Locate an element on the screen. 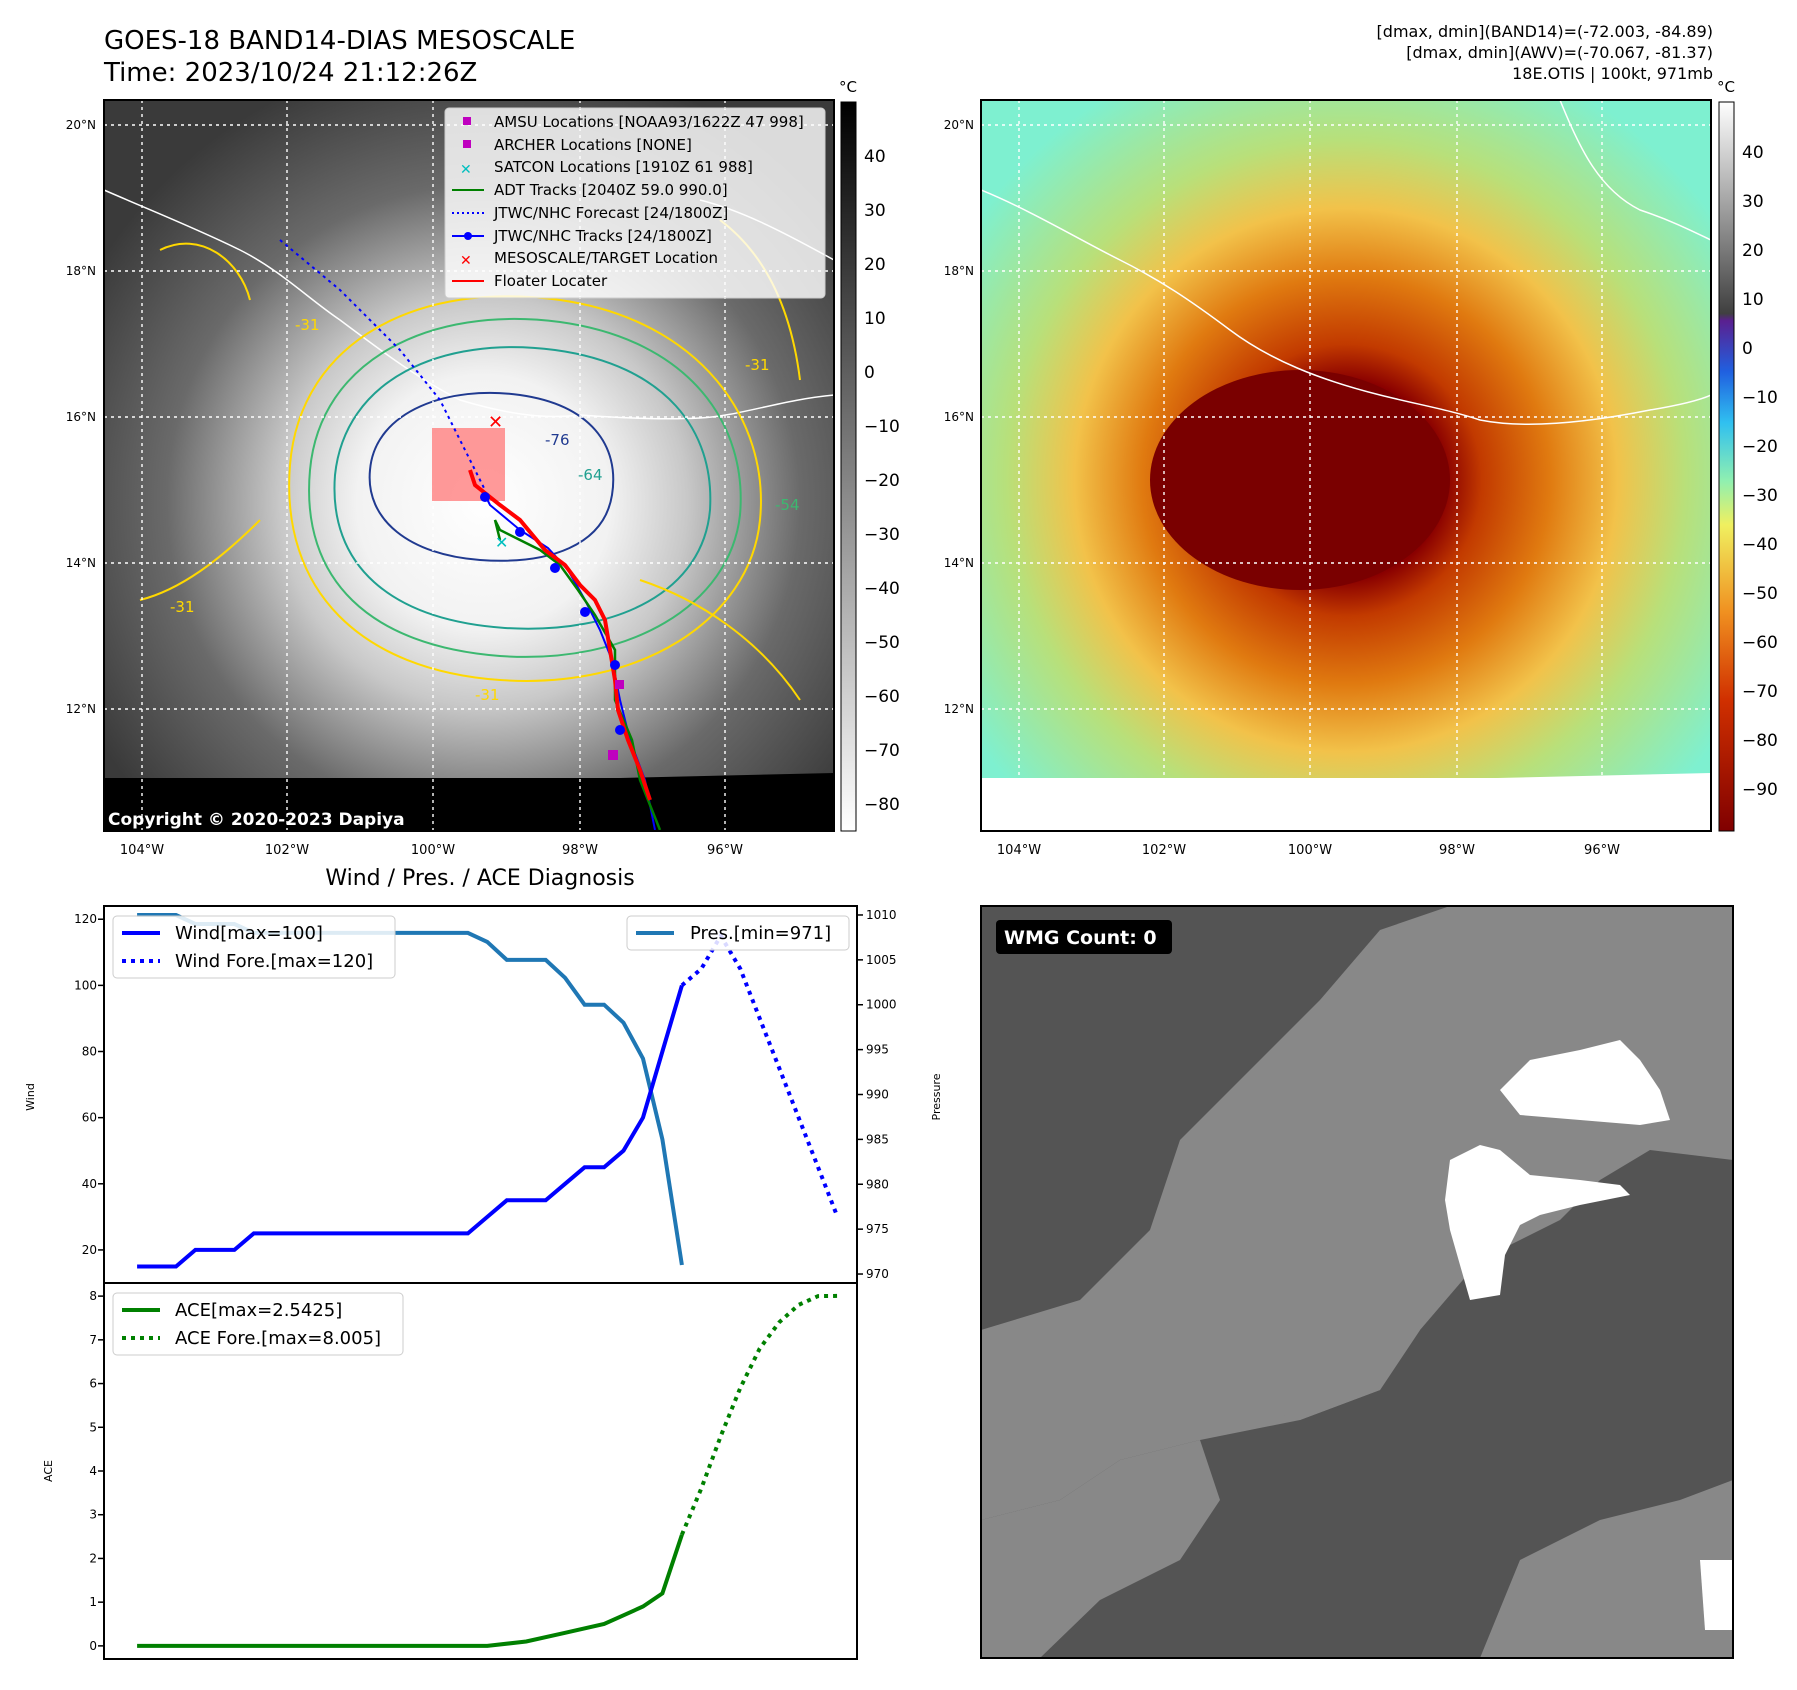 This screenshot has width=1797, height=1690. wind-forecast-series-line is located at coordinates (760, 1074).